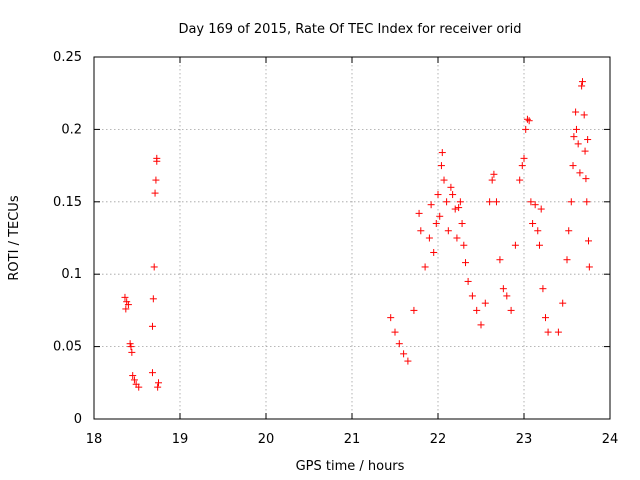  Describe the element at coordinates (350, 466) in the screenshot. I see `x-axis-label: GPS time / hours` at that location.